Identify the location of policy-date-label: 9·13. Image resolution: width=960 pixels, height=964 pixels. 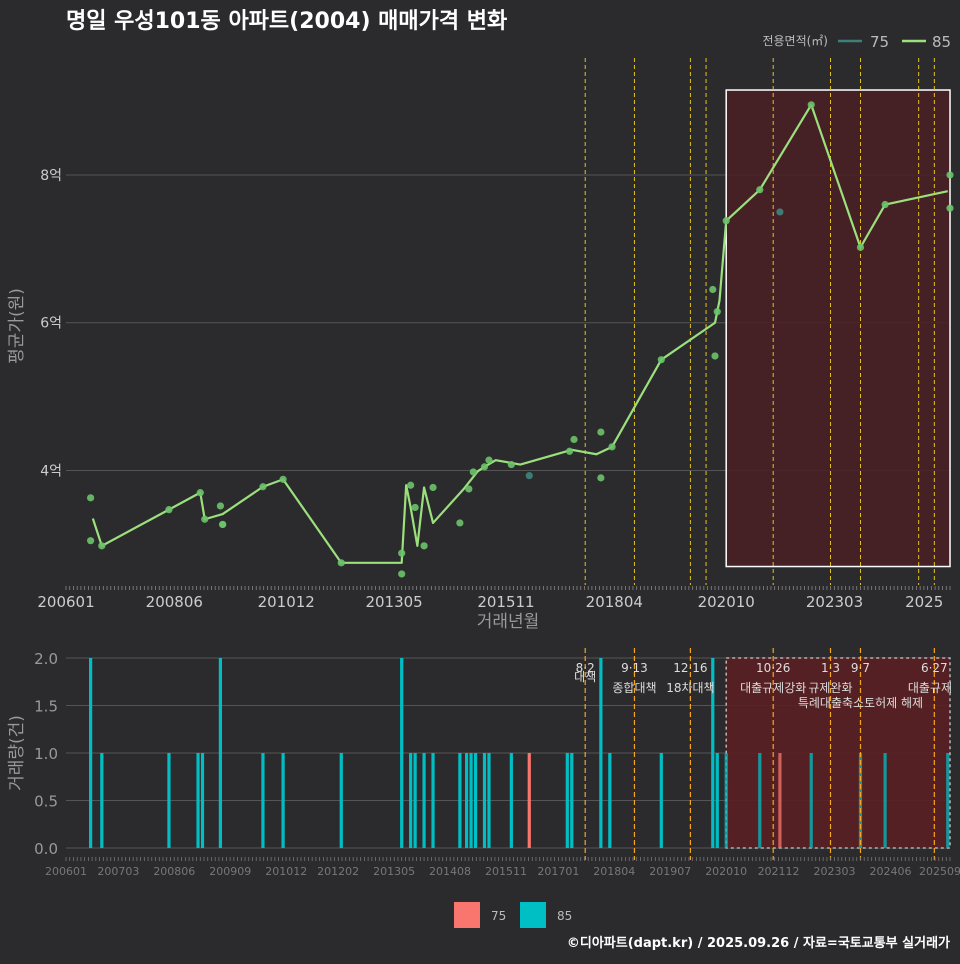
(634, 668).